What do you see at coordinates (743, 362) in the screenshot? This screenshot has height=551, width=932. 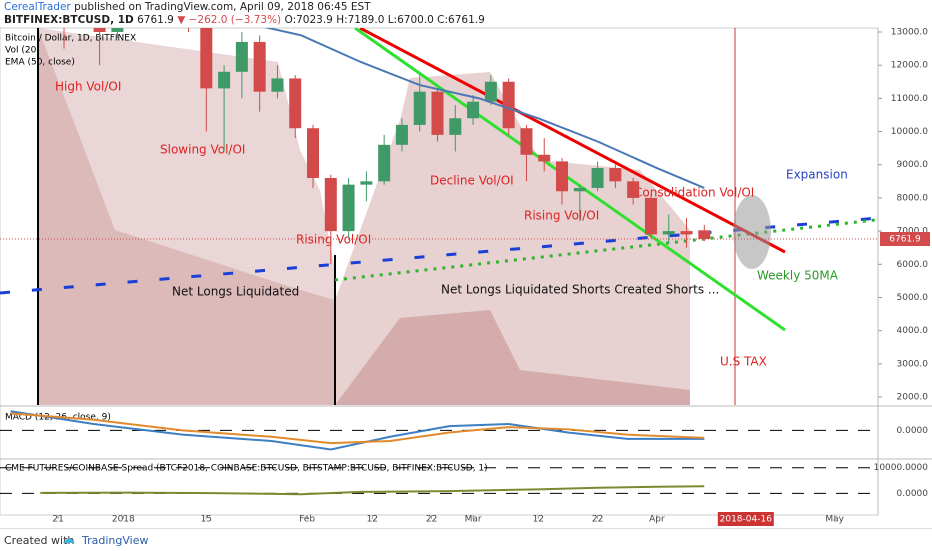 I see `annotation: U.S TAX` at bounding box center [743, 362].